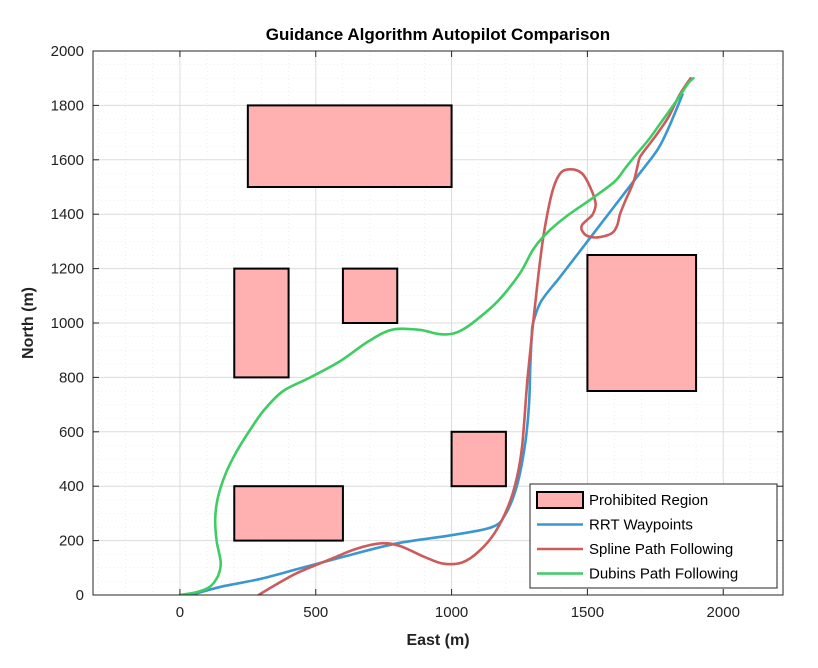 This screenshot has width=818, height=668. What do you see at coordinates (437, 640) in the screenshot?
I see `x-axis-label: East (m)` at bounding box center [437, 640].